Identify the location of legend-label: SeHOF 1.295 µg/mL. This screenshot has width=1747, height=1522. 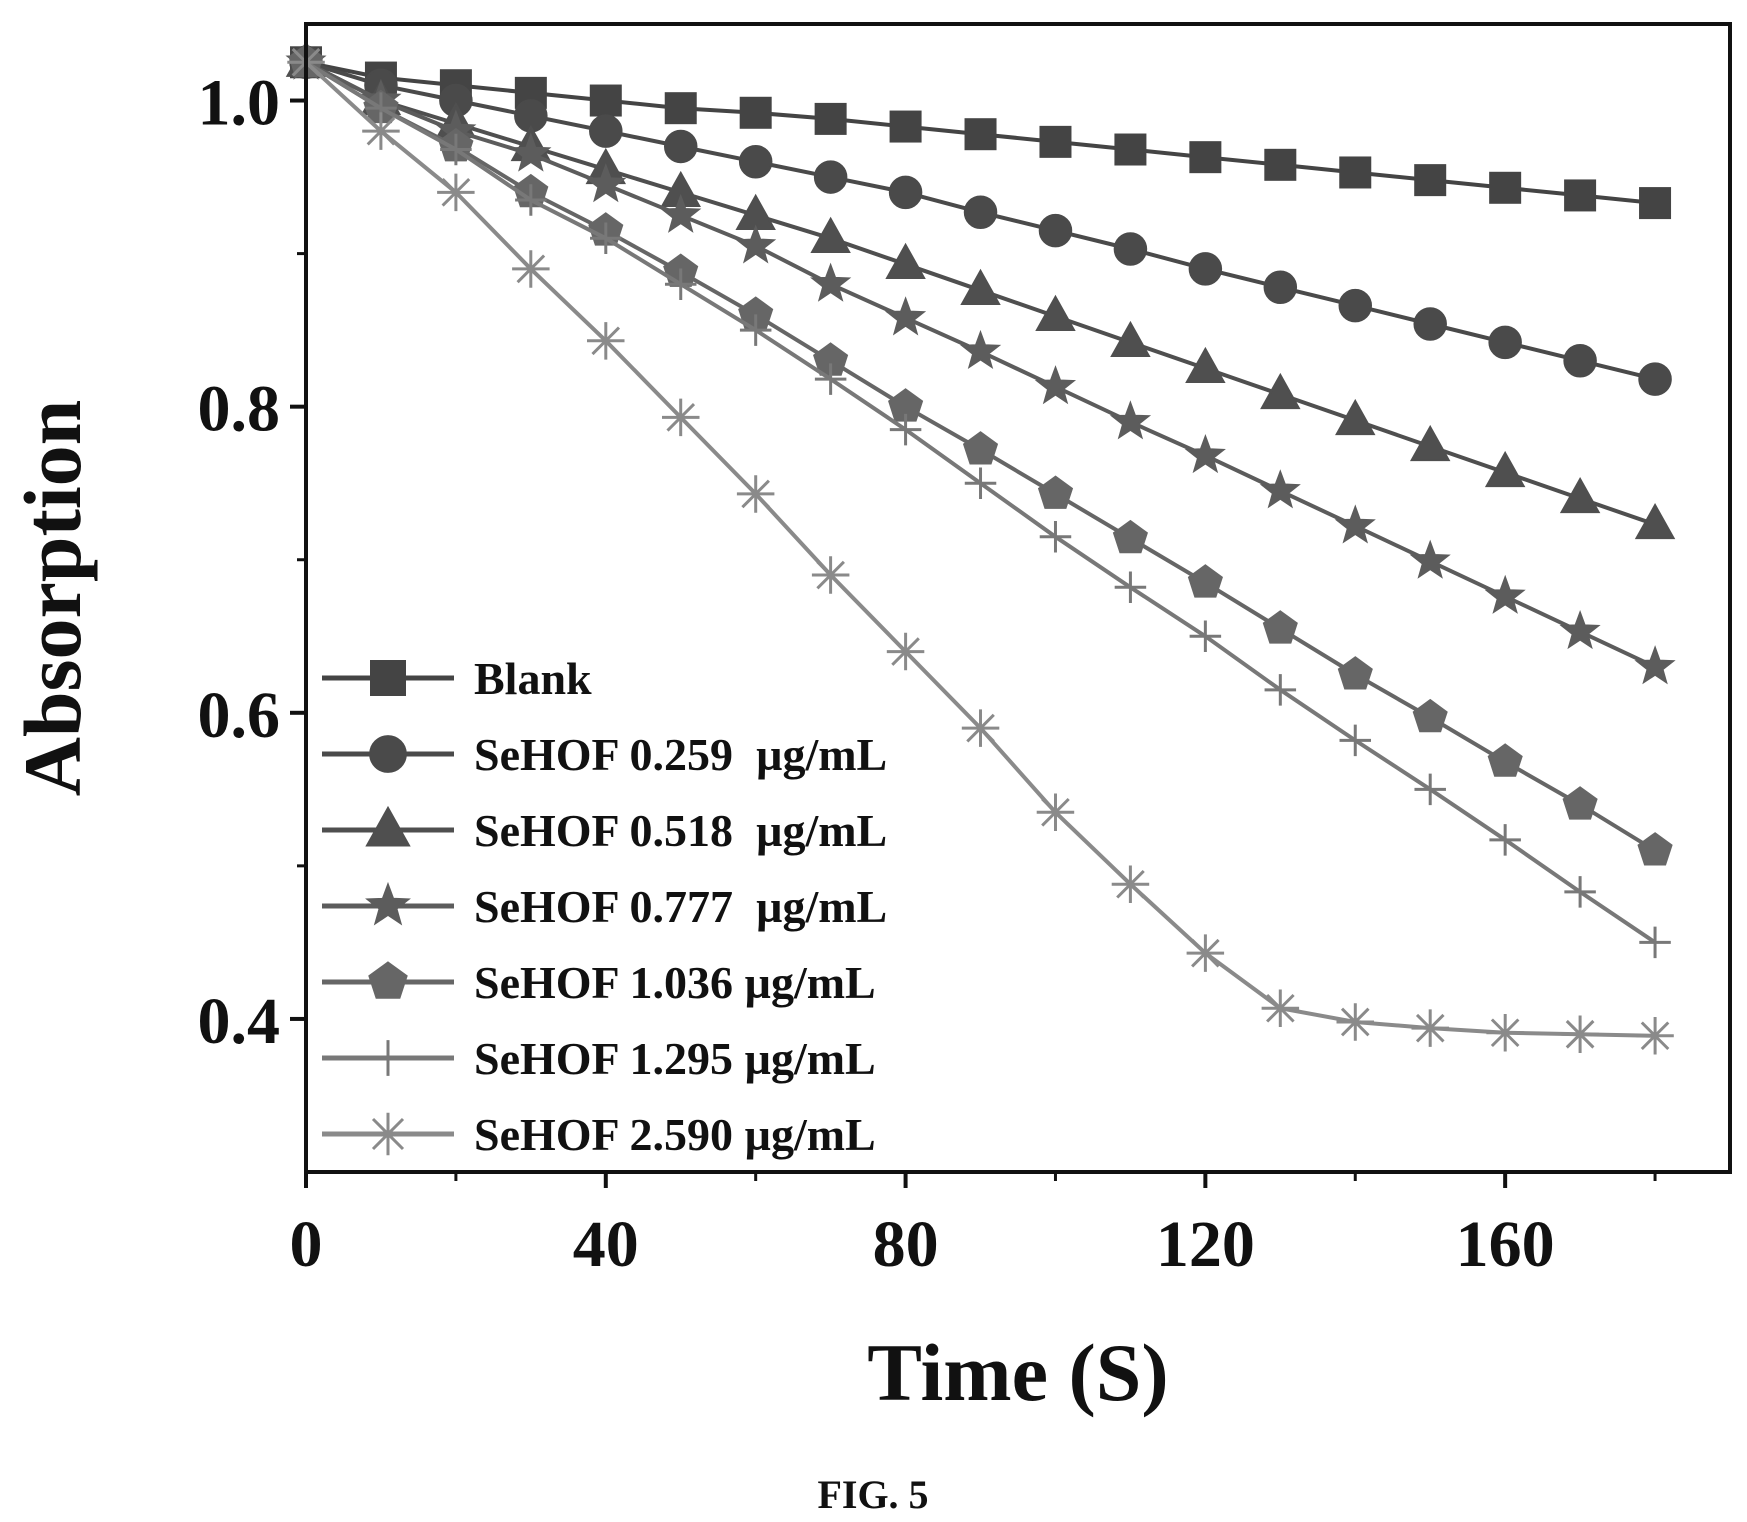
(675, 1058).